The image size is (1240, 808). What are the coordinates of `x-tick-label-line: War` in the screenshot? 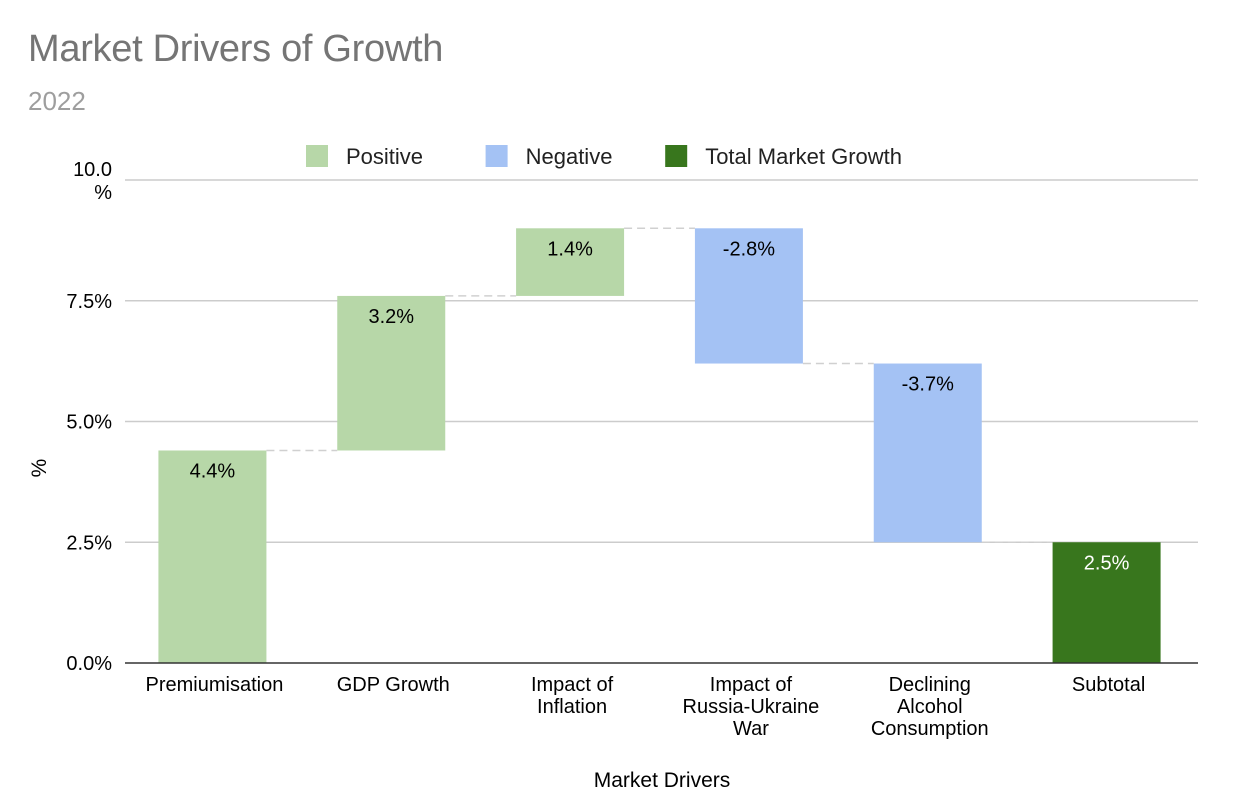 It's located at (751, 729).